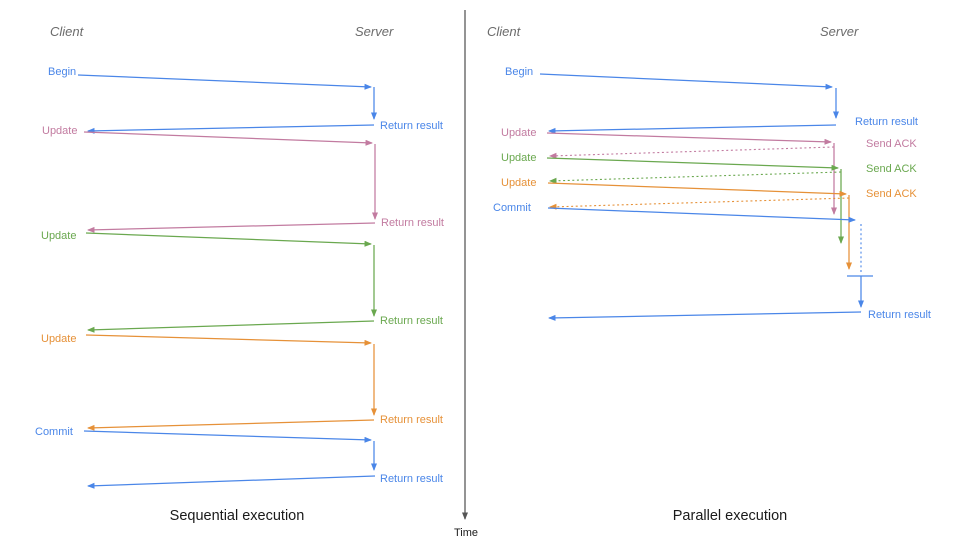 The width and height of the screenshot is (960, 540). What do you see at coordinates (59, 131) in the screenshot?
I see `seq-update1-label: Update` at bounding box center [59, 131].